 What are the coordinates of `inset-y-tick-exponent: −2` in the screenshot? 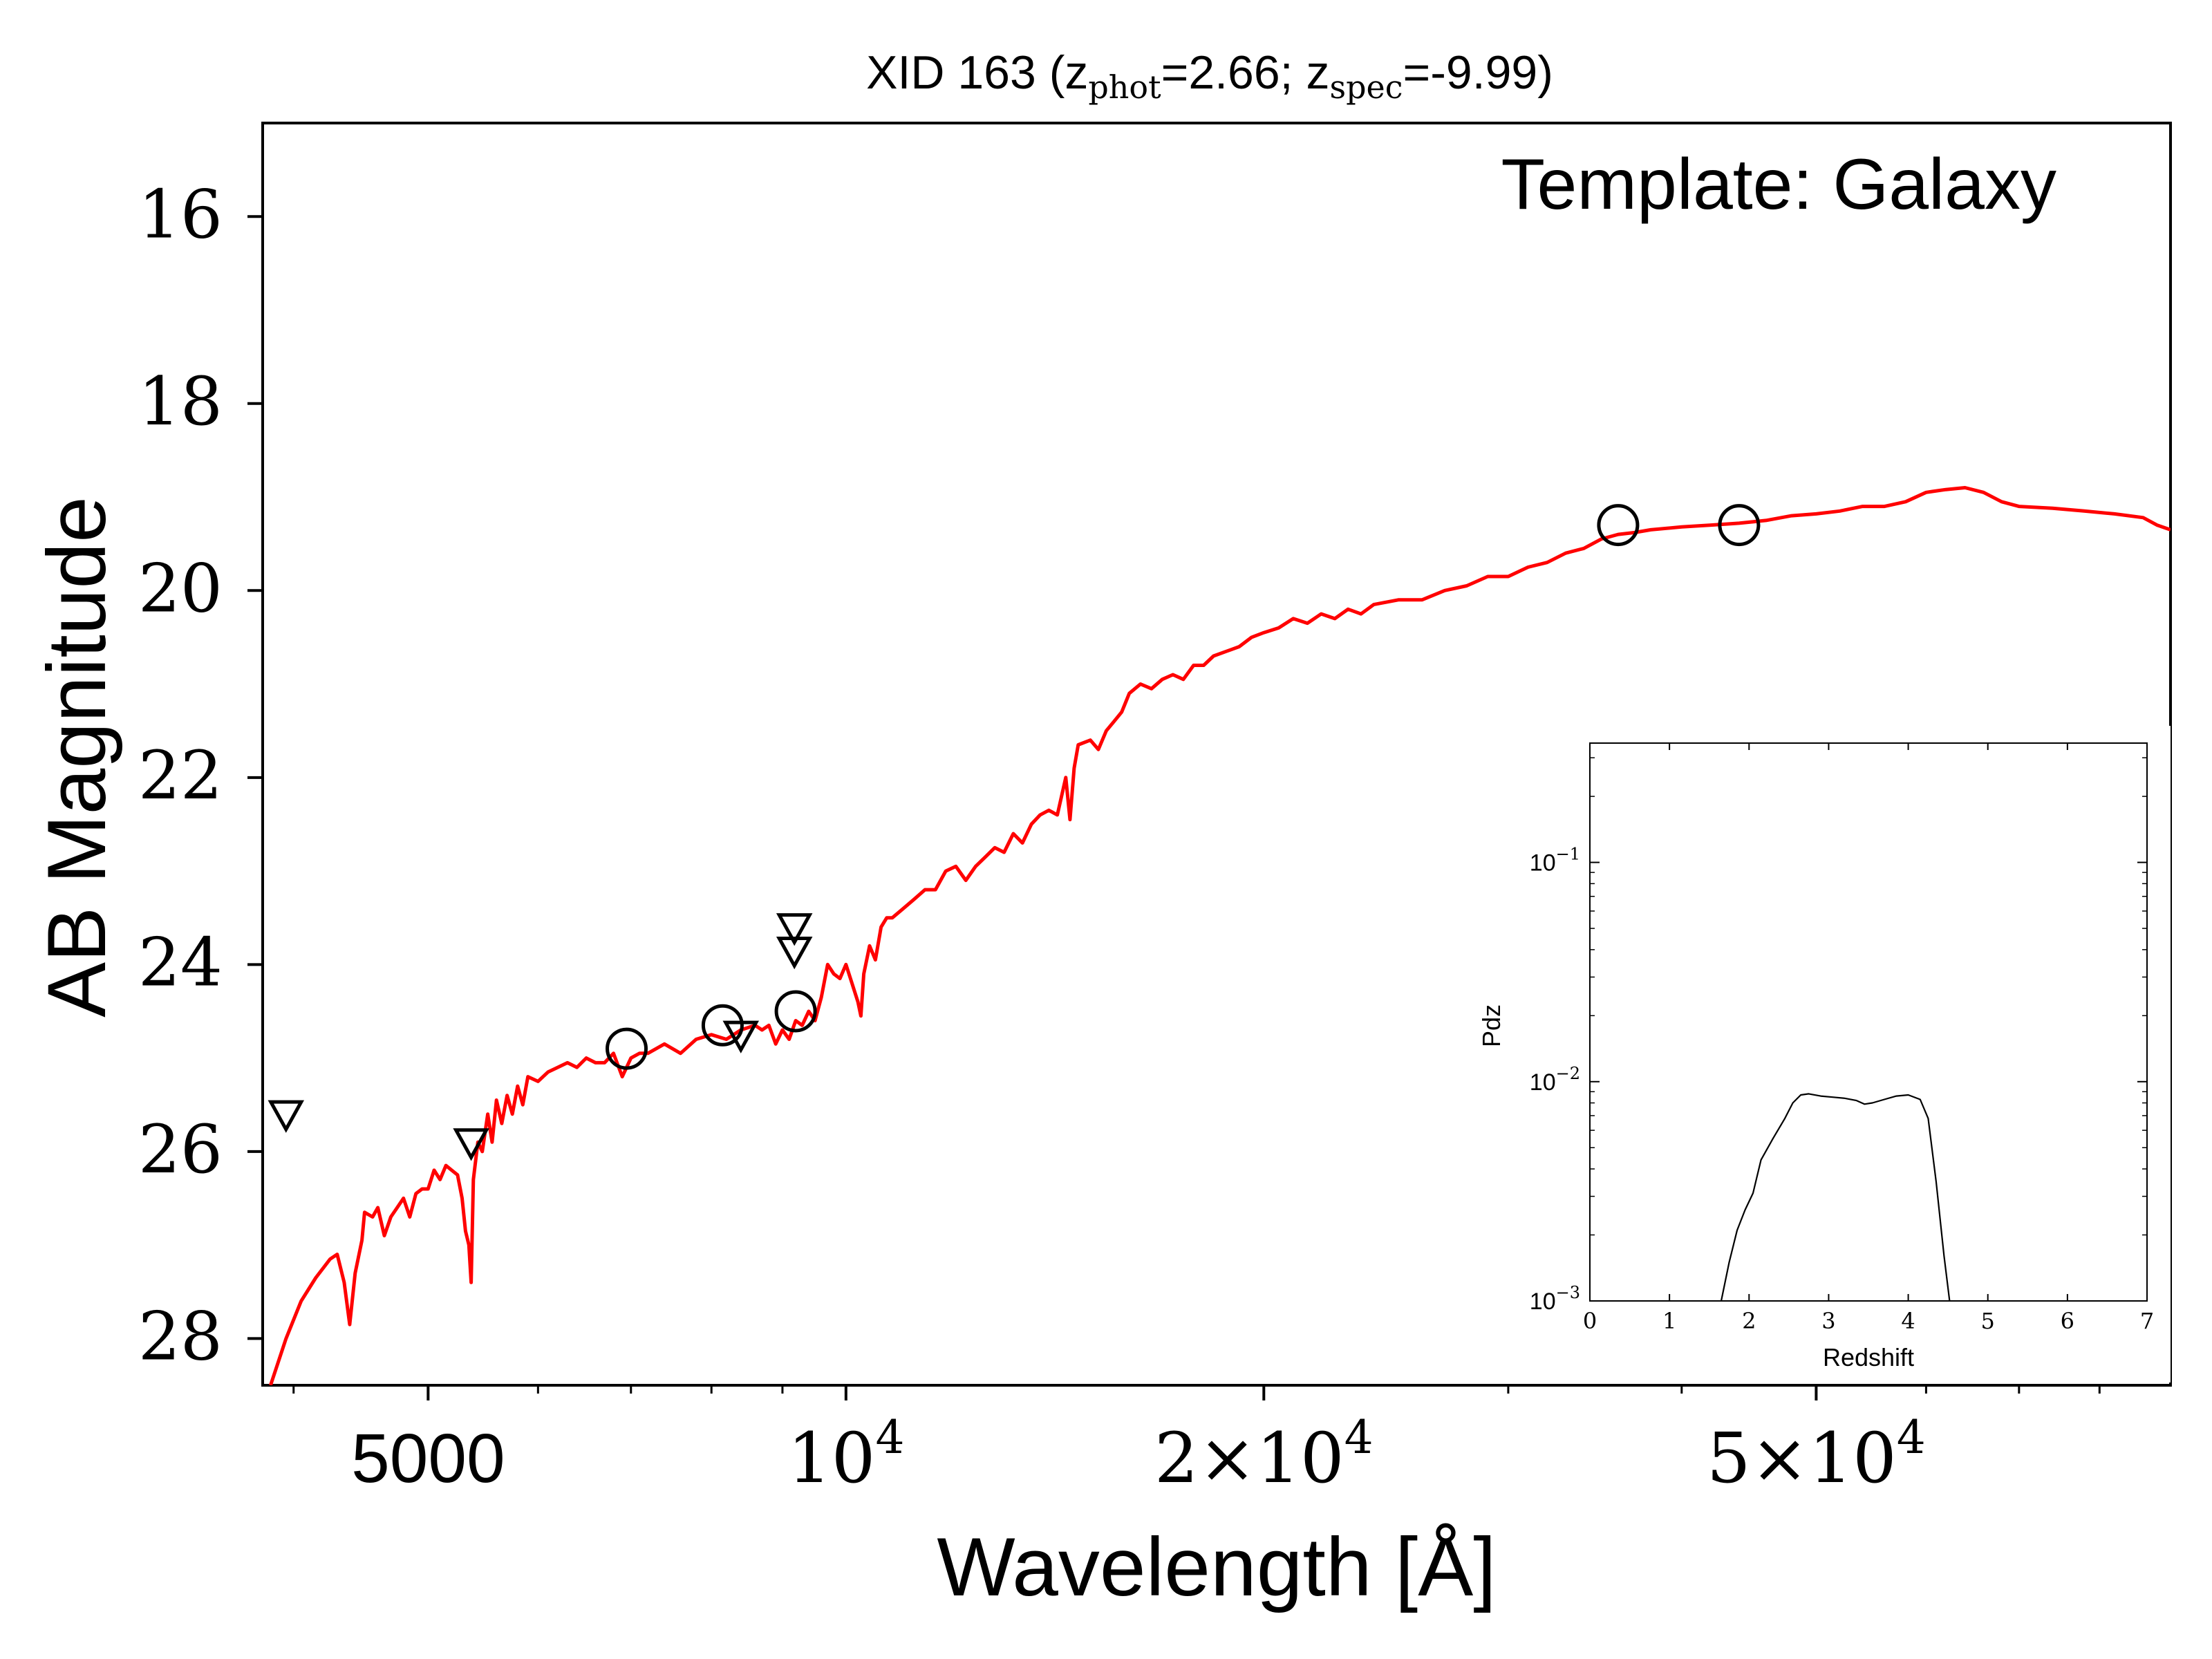 It's located at (1568, 1073).